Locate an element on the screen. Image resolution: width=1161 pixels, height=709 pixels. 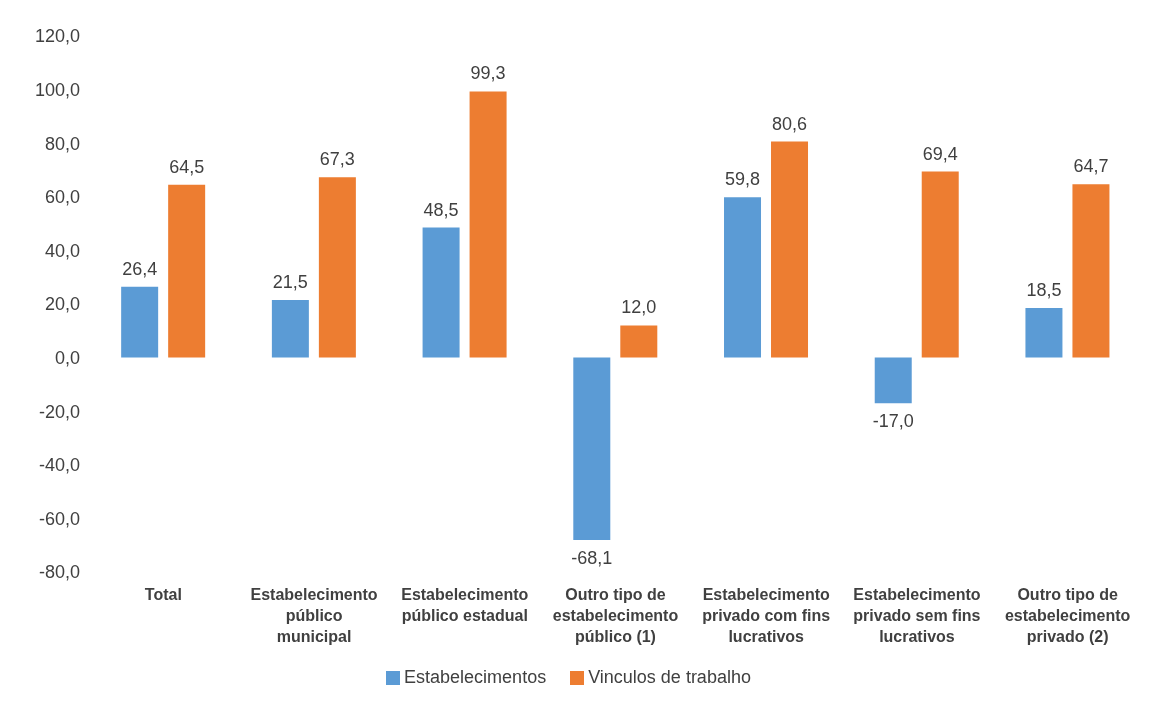
y-tick-label: -60,0 is located at coordinates (59, 518).